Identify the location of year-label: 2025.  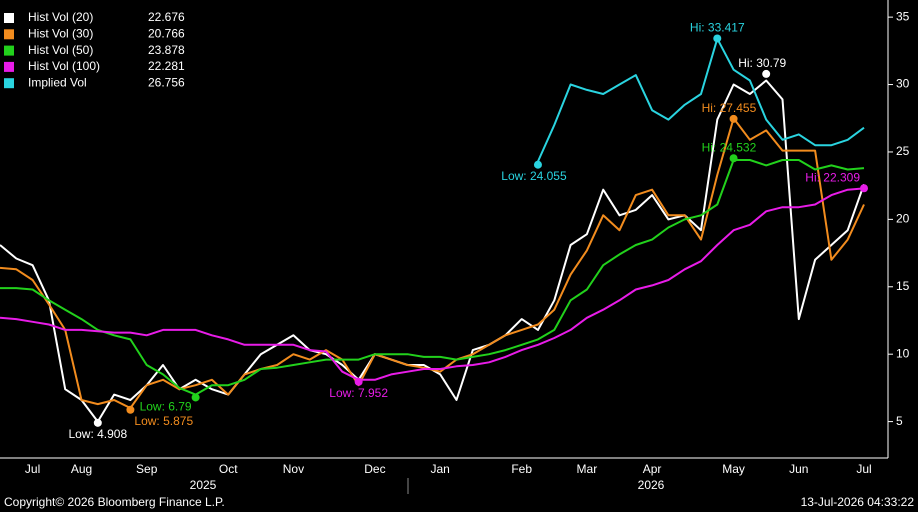
(203, 485).